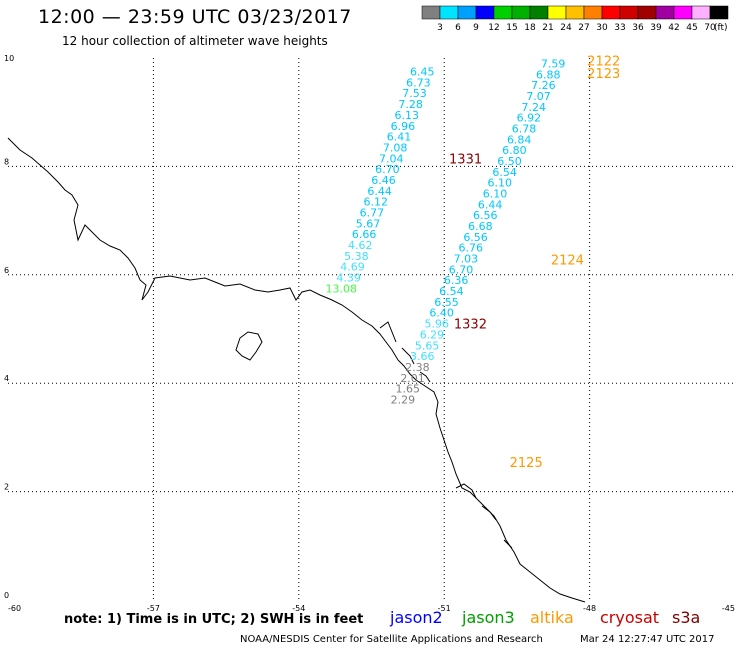  Describe the element at coordinates (446, 302) in the screenshot. I see `wave-height-value: 6.55` at that location.